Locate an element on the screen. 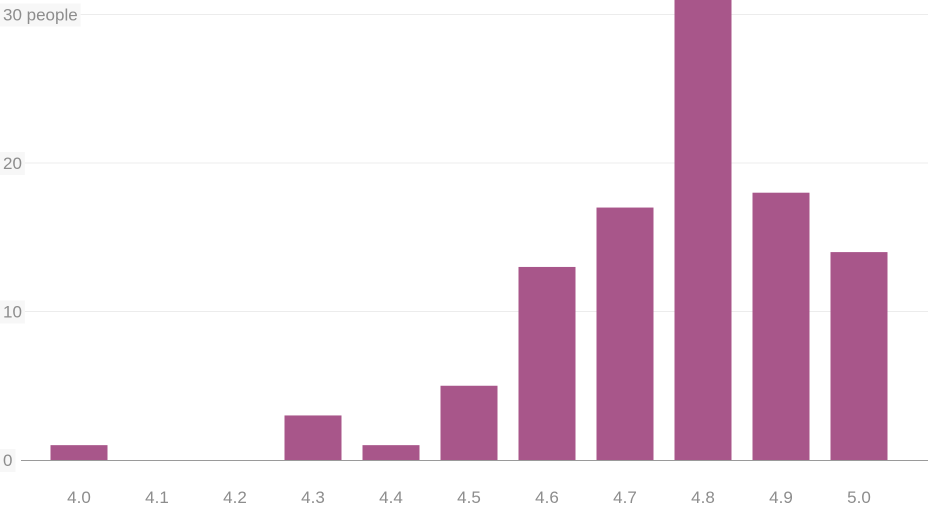 The image size is (930, 523). y-tick-label: 0 is located at coordinates (7, 460).